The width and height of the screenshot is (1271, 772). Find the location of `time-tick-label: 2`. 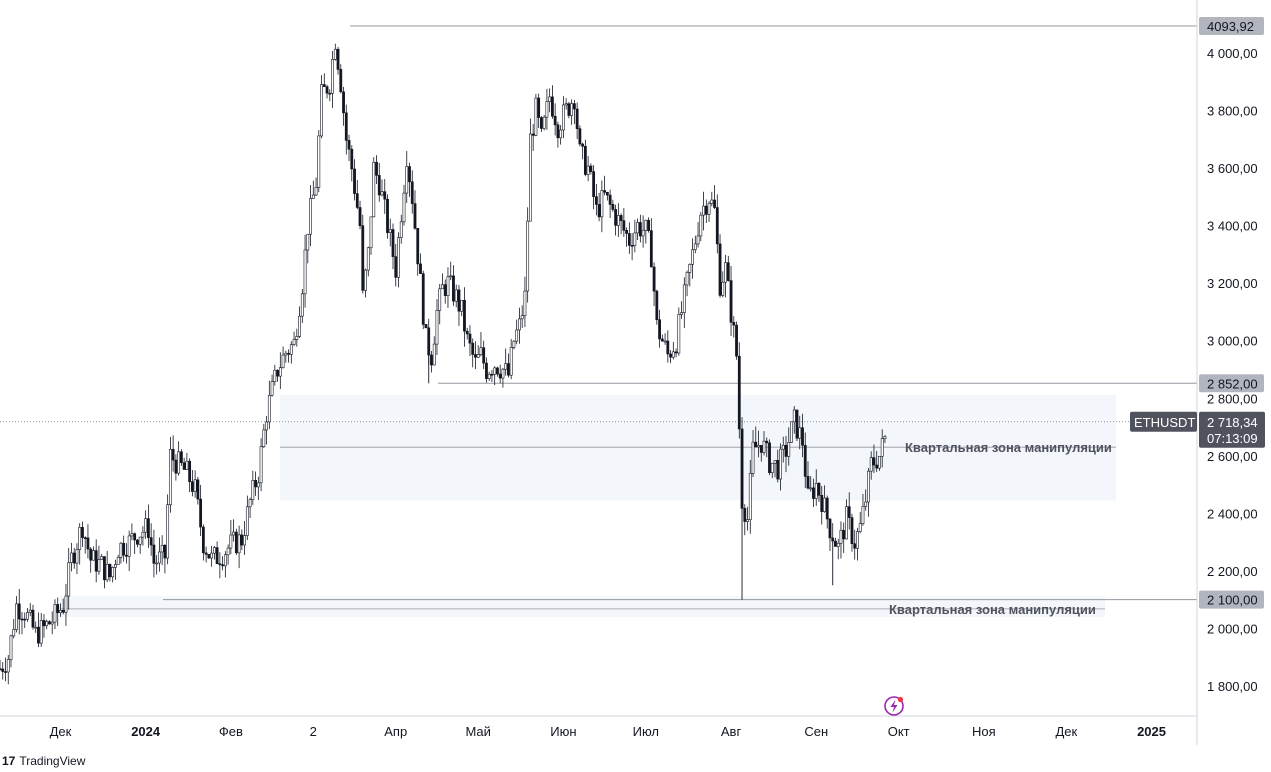

time-tick-label: 2 is located at coordinates (313, 731).